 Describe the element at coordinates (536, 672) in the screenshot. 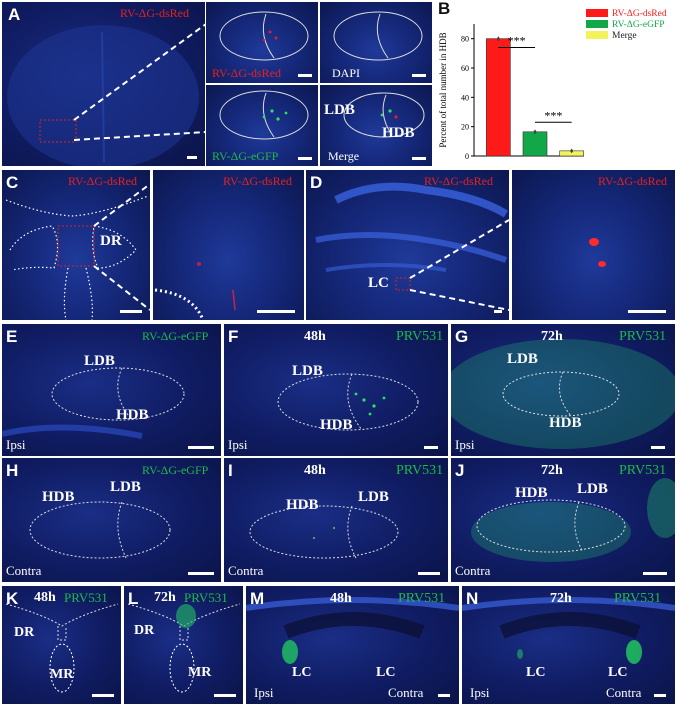

I see `panel-n-lc1: LC` at that location.